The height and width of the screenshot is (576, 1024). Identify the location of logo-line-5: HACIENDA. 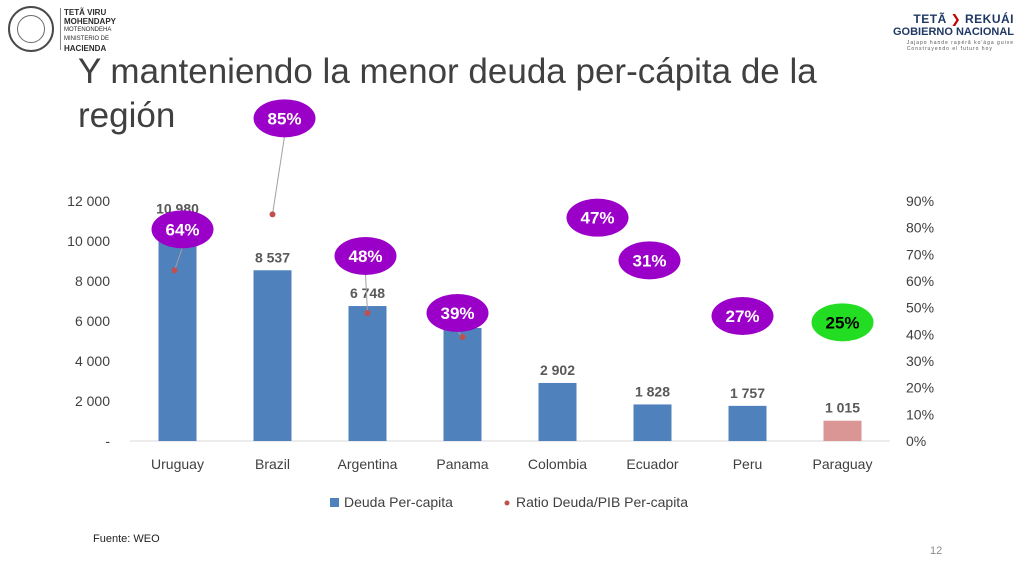
(85, 48).